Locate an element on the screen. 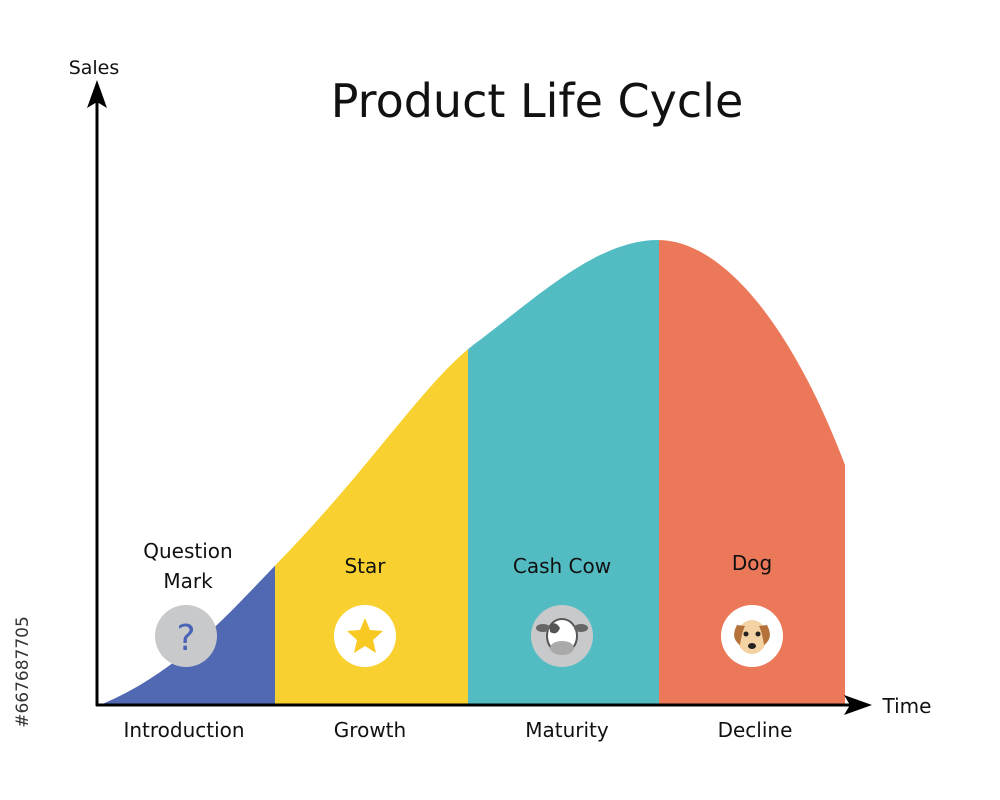  y-arrow is located at coordinates (97, 94).